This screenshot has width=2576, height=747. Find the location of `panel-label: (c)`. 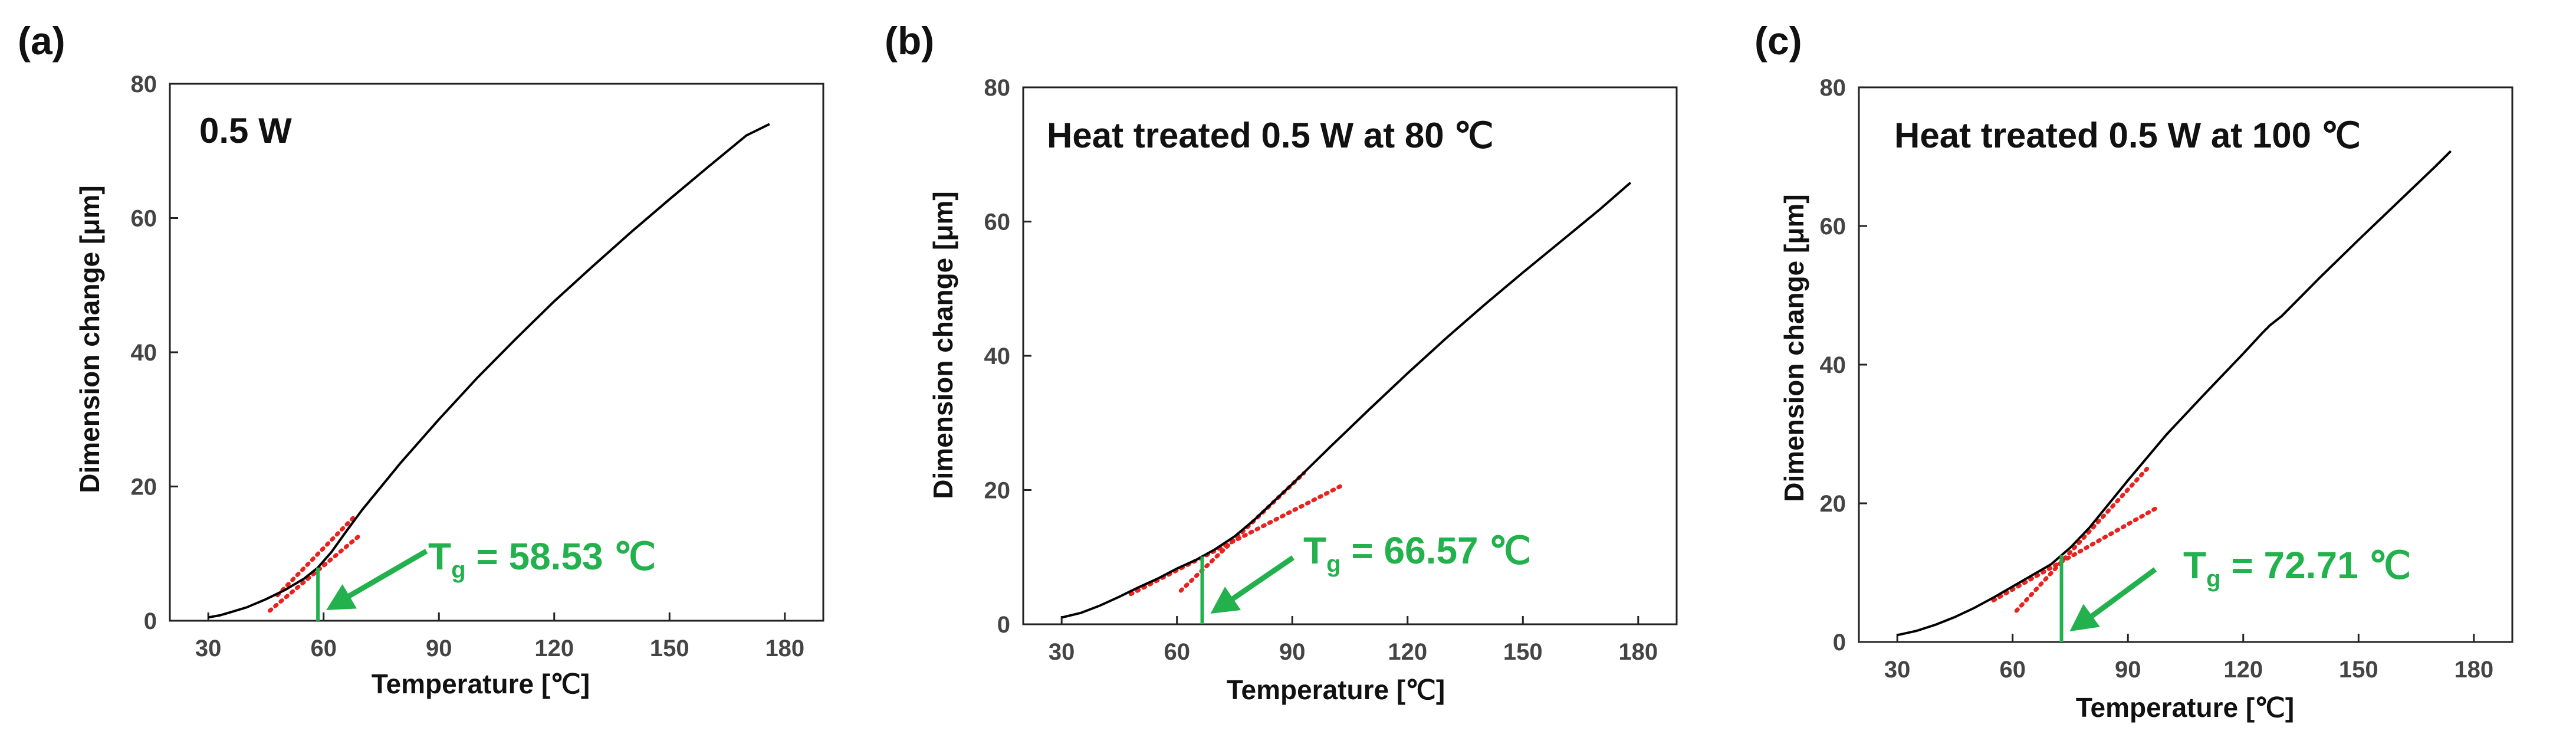

panel-label: (c) is located at coordinates (1778, 41).